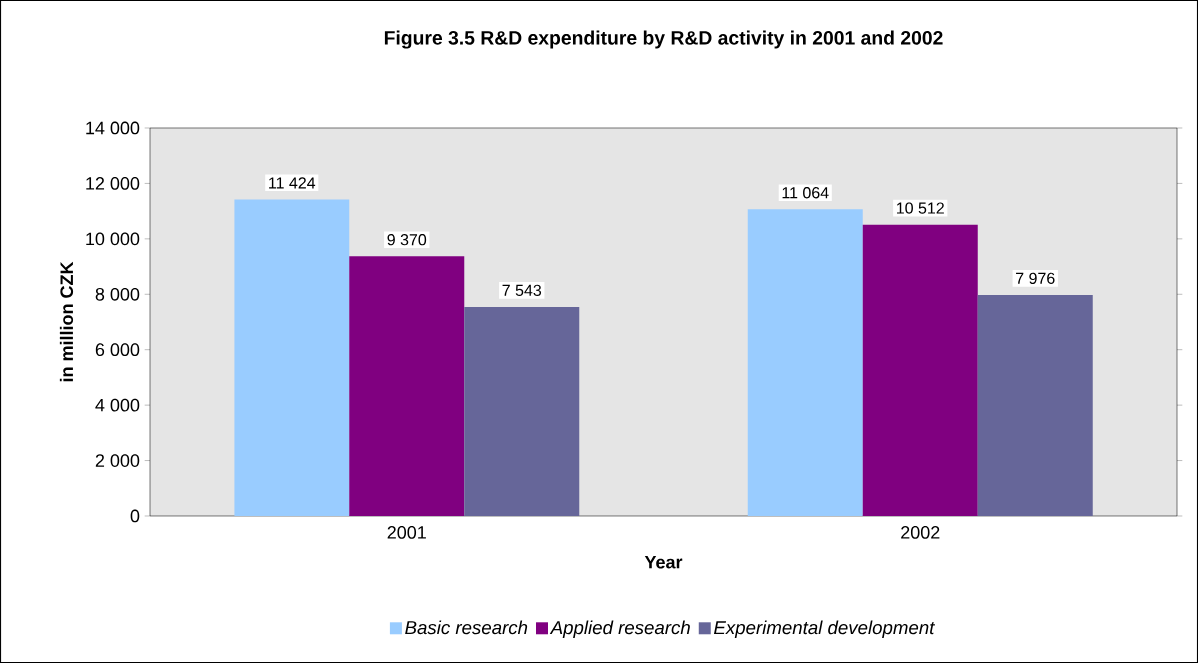 Image resolution: width=1198 pixels, height=663 pixels. What do you see at coordinates (920, 208) in the screenshot?
I see `data-label: 10 512` at bounding box center [920, 208].